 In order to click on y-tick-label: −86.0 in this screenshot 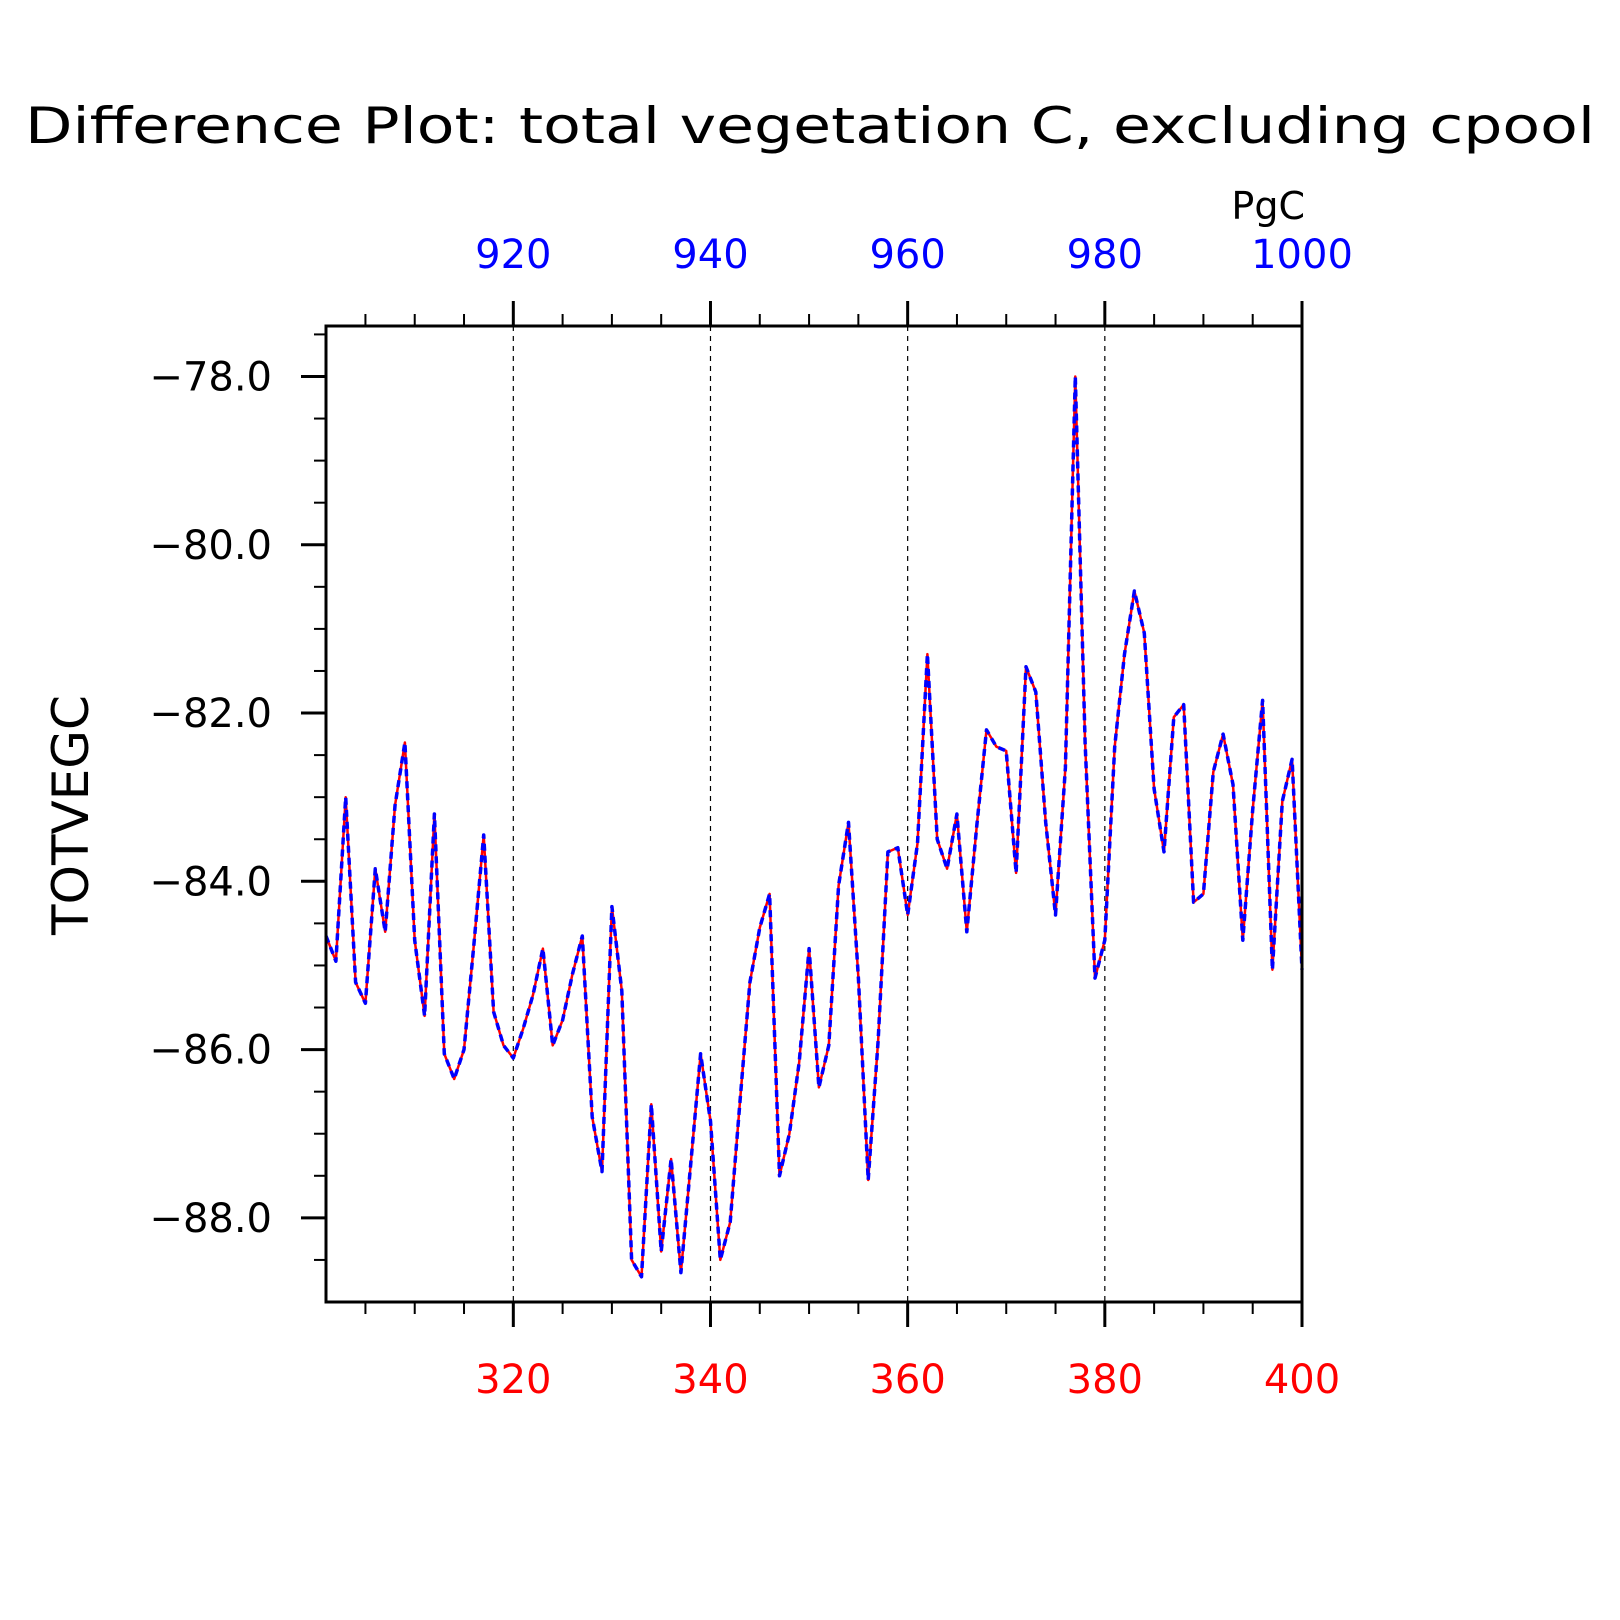, I will do `click(210, 1051)`.